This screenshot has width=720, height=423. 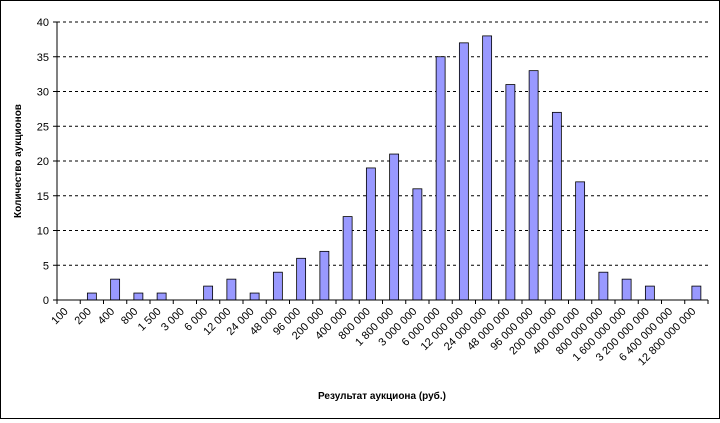 What do you see at coordinates (43, 197) in the screenshot?
I see `y-tick-label: 15` at bounding box center [43, 197].